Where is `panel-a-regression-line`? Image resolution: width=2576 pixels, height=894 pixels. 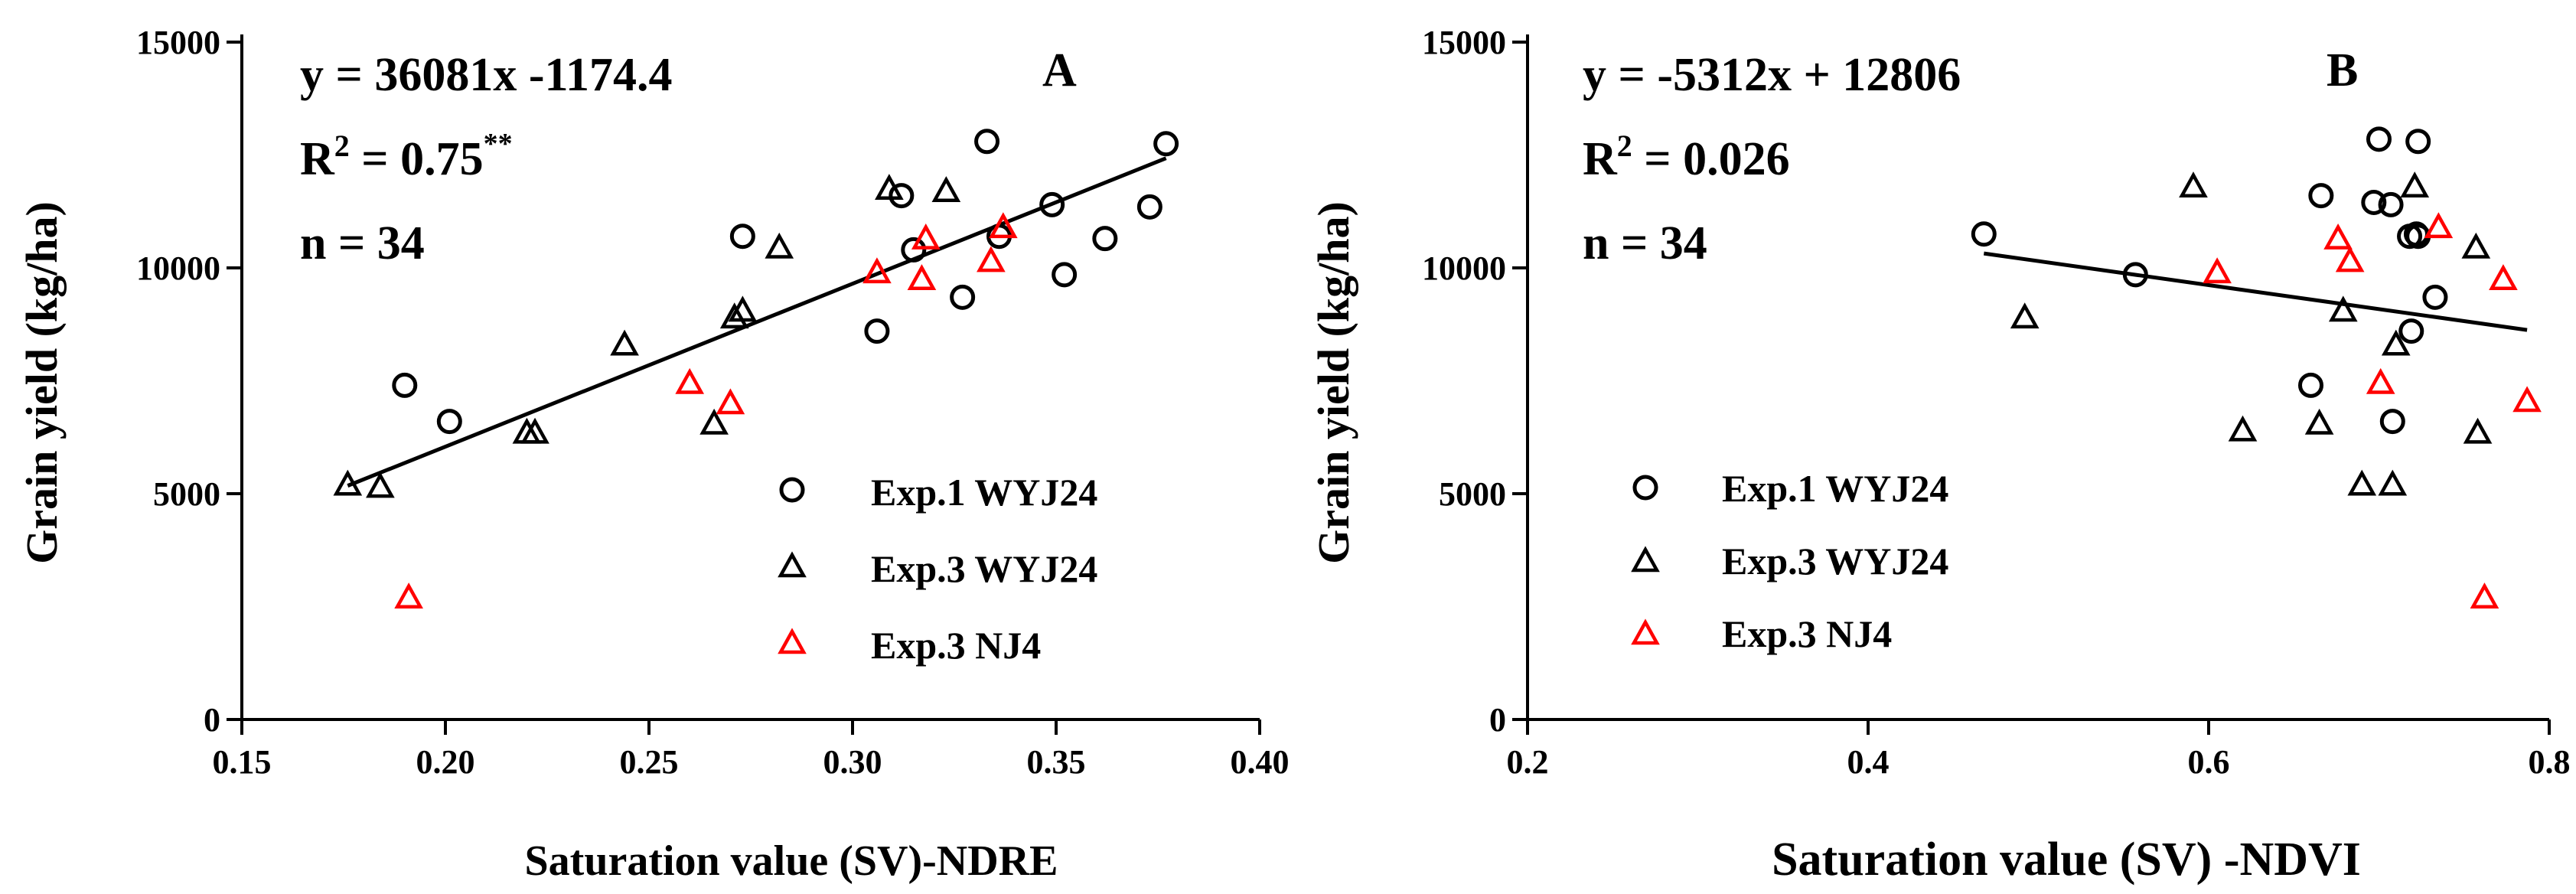
panel-a-regression-line is located at coordinates (757, 322).